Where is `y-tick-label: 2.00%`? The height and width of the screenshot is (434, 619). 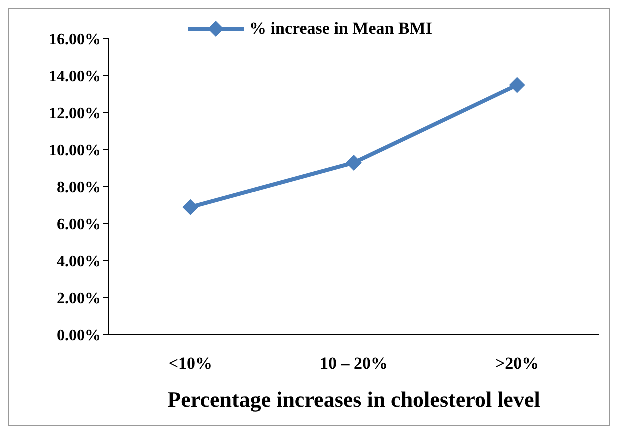
y-tick-label: 2.00% is located at coordinates (79, 299).